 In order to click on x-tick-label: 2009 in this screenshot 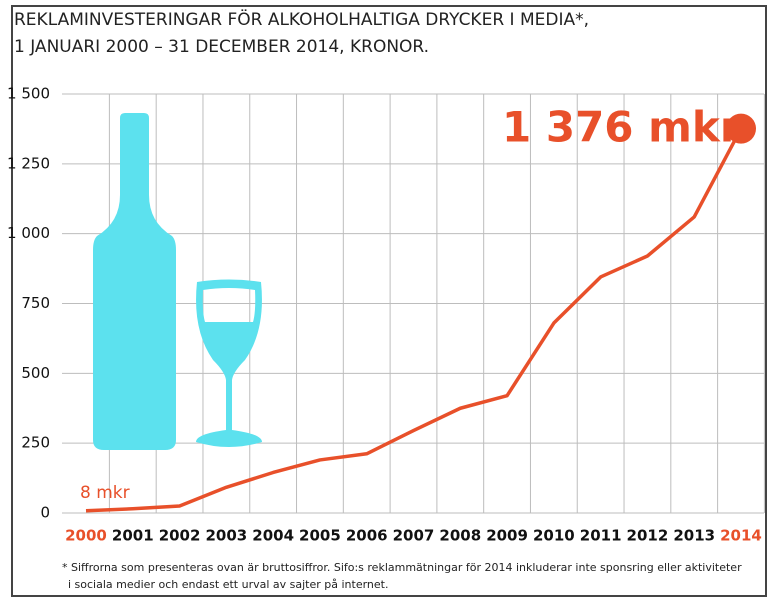, I will do `click(507, 536)`.